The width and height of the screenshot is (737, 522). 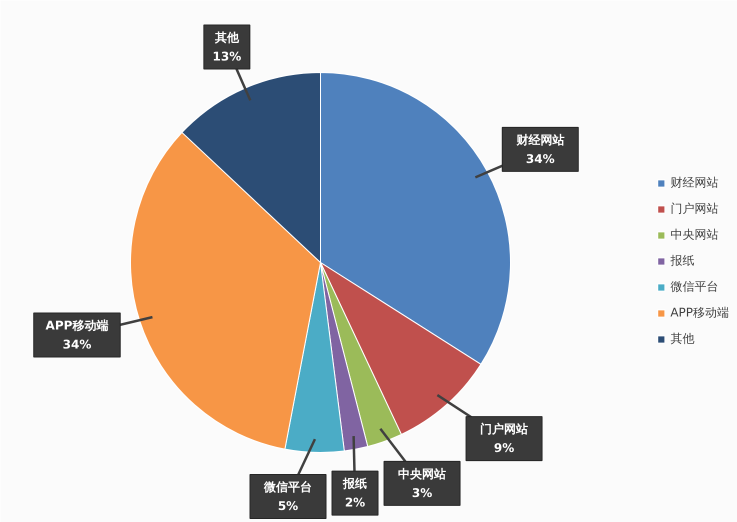 What do you see at coordinates (539, 139) in the screenshot?
I see `slice-label: 财经网站` at bounding box center [539, 139].